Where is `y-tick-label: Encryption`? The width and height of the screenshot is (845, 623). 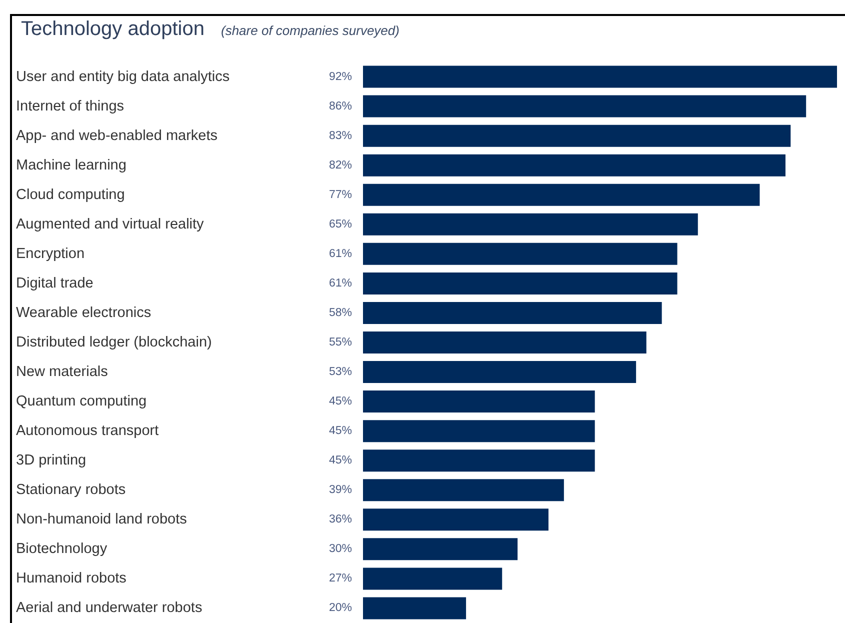 y-tick-label: Encryption is located at coordinates (50, 254).